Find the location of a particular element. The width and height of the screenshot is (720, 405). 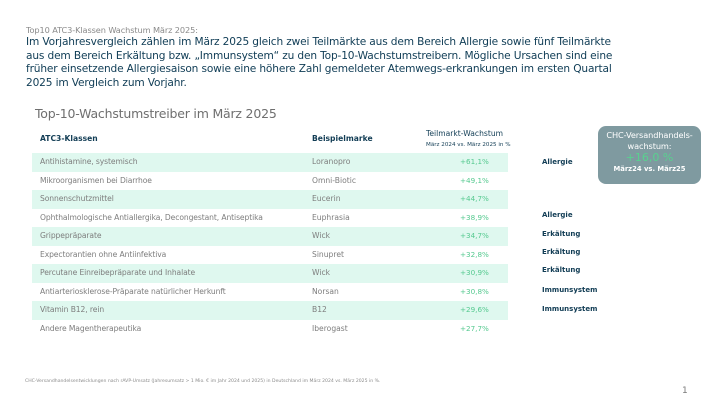

kpi-value: +16,0 % is located at coordinates (649, 157).